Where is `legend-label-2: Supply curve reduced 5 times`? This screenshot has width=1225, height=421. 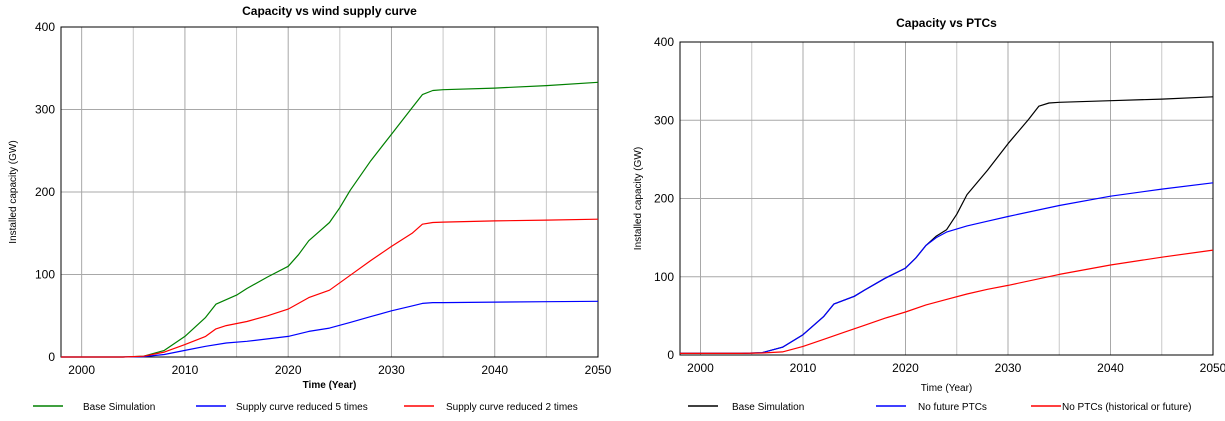
legend-label-2: Supply curve reduced 5 times is located at coordinates (302, 407).